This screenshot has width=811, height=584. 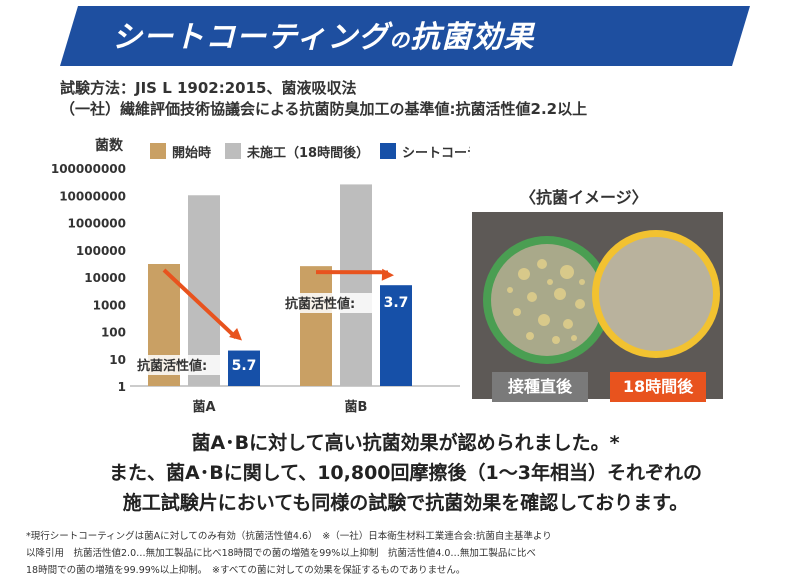 What do you see at coordinates (92, 196) in the screenshot?
I see `y-tick-label: 10000000` at bounding box center [92, 196].